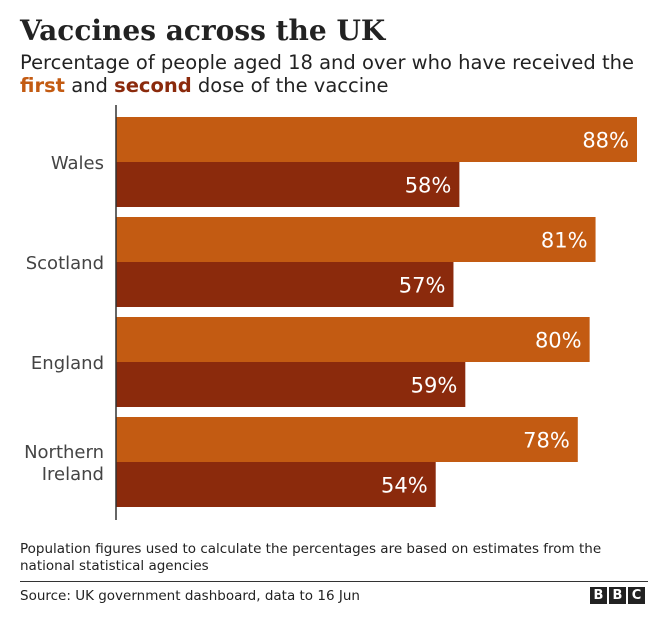 Image resolution: width=667 pixels, height=617 pixels. I want to click on subtitle-text-end: dose of the vaccine, so click(290, 85).